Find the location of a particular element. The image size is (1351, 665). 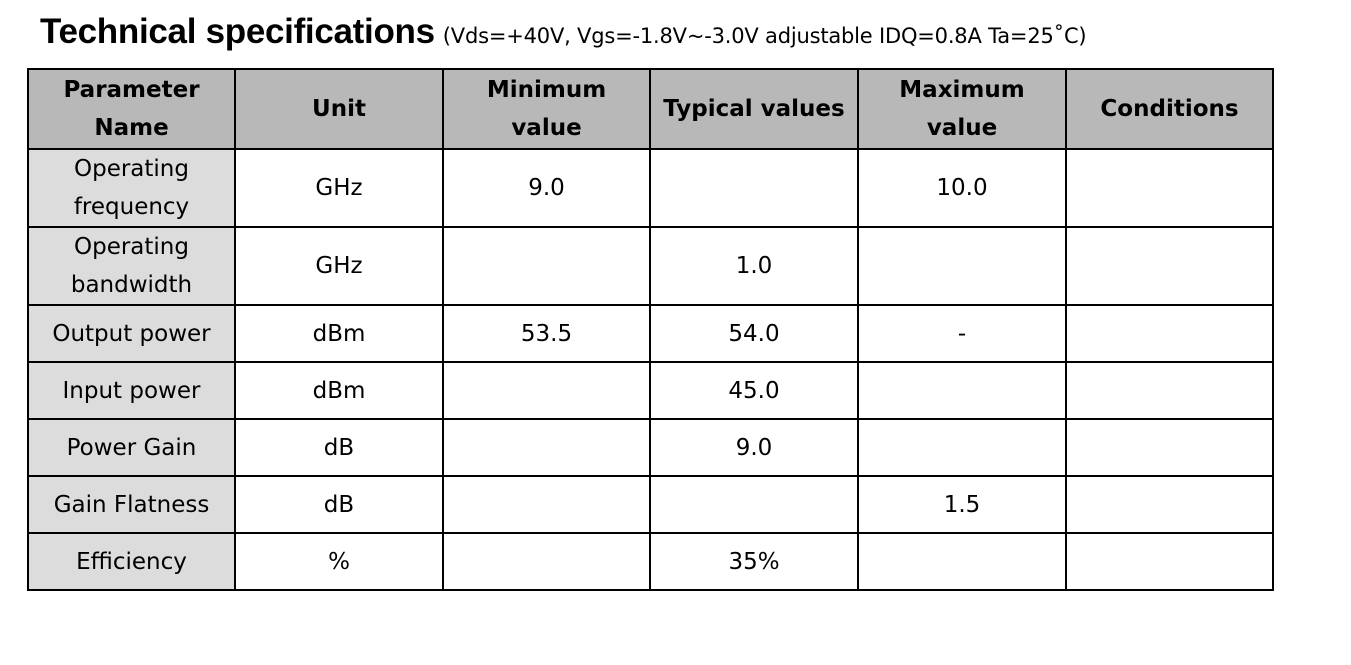

row-parameter-name: Operating bandwidth is located at coordinates (131, 266).